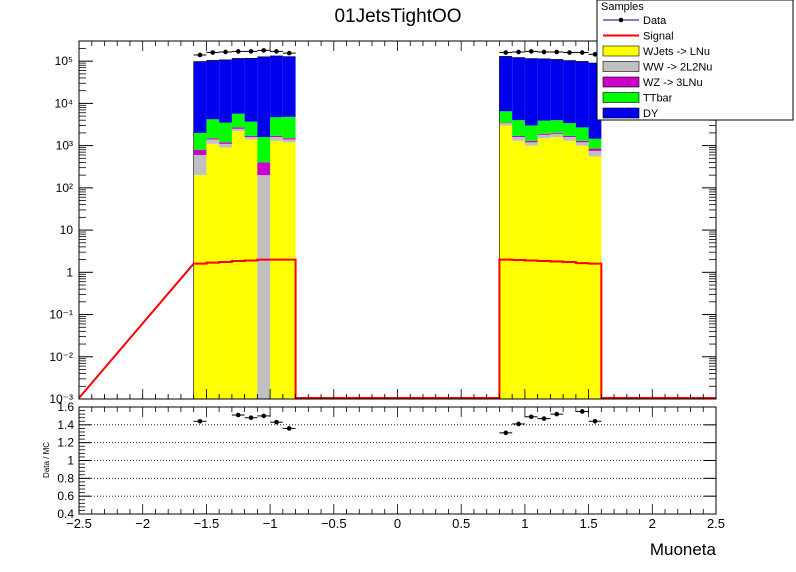 Image resolution: width=796 pixels, height=572 pixels. I want to click on y-tick-label: 10³, so click(64, 146).